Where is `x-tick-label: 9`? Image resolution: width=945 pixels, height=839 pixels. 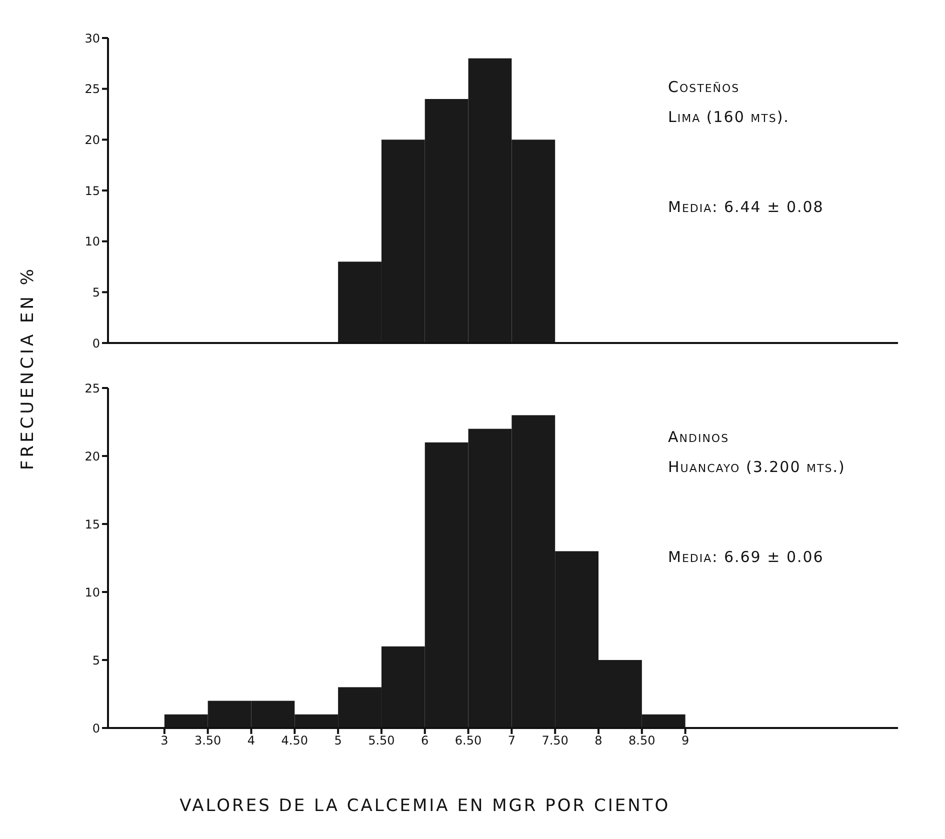
x-tick-label: 9 is located at coordinates (685, 741).